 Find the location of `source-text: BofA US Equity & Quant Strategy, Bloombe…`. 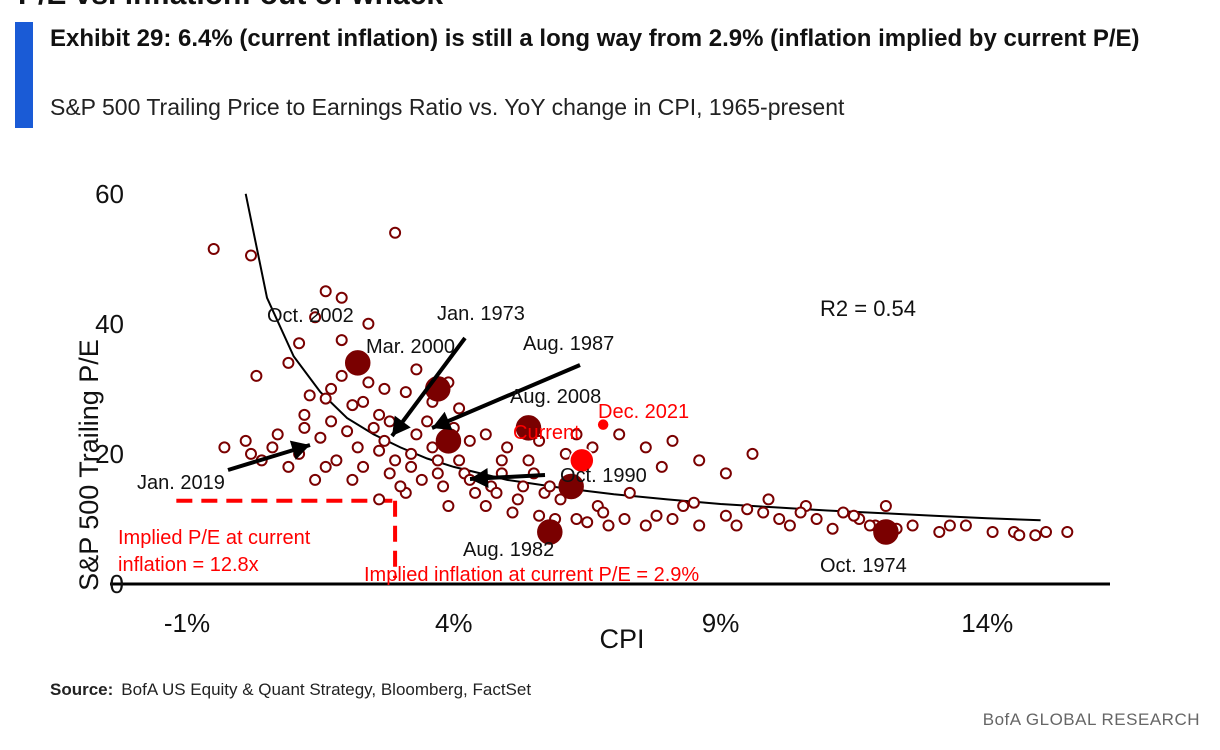

source-text: BofA US Equity & Quant Strategy, Bloombe… is located at coordinates (326, 689).